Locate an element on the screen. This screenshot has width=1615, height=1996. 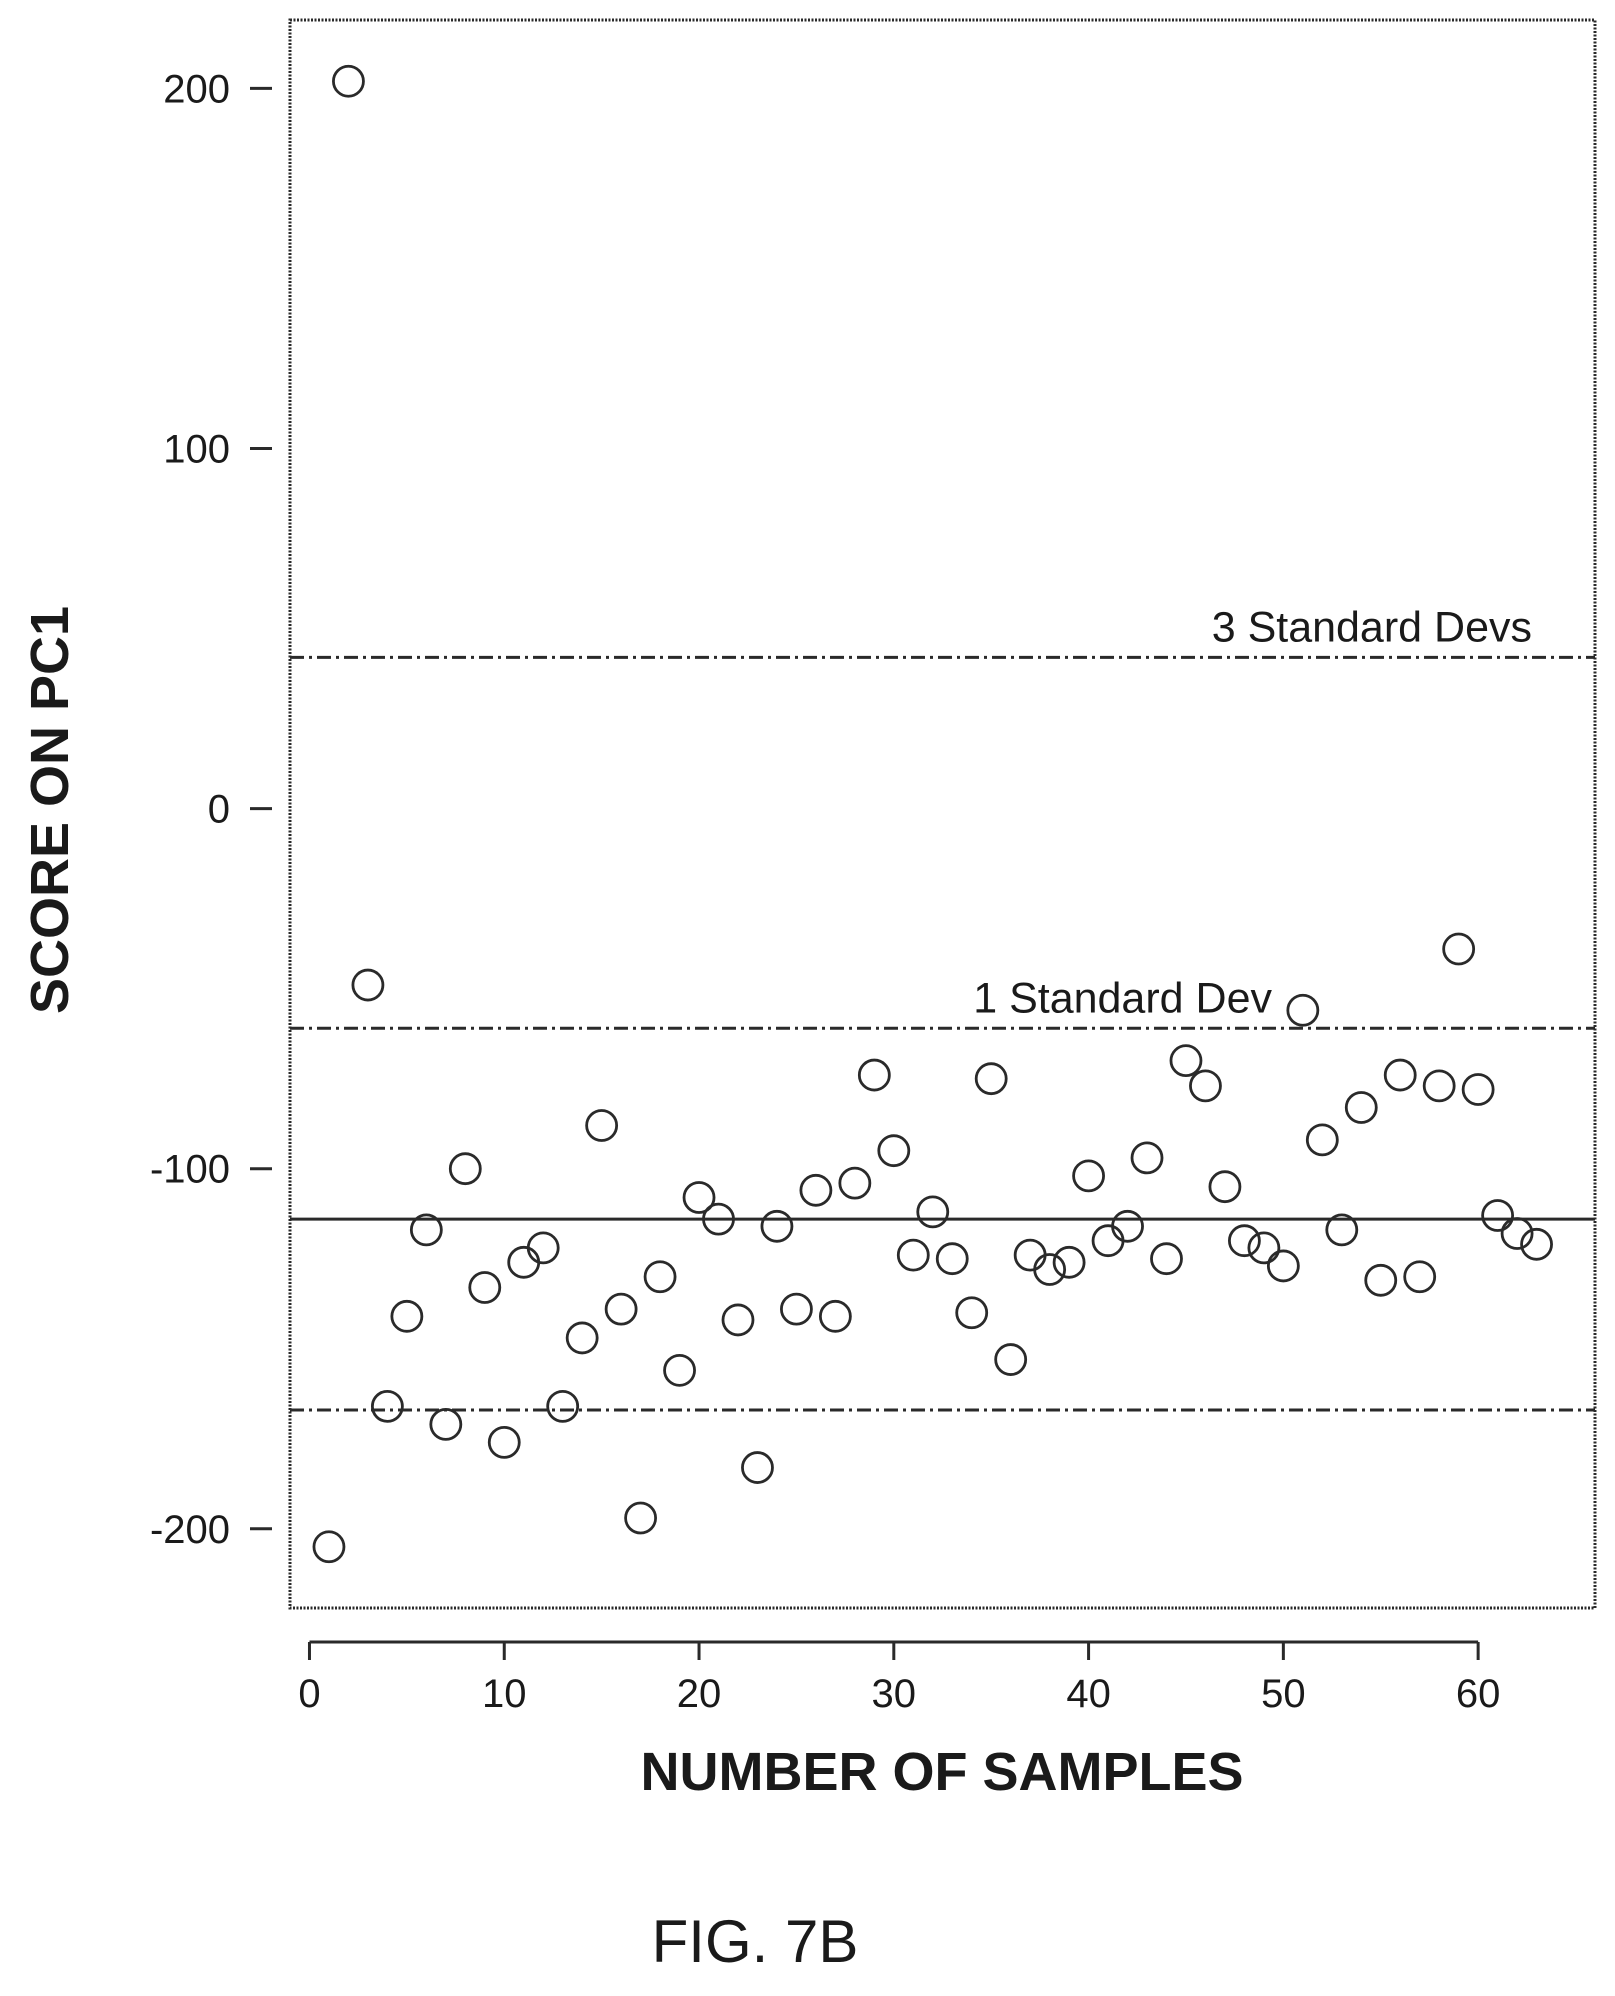
y-tick-label: -100 is located at coordinates (190, 1170).